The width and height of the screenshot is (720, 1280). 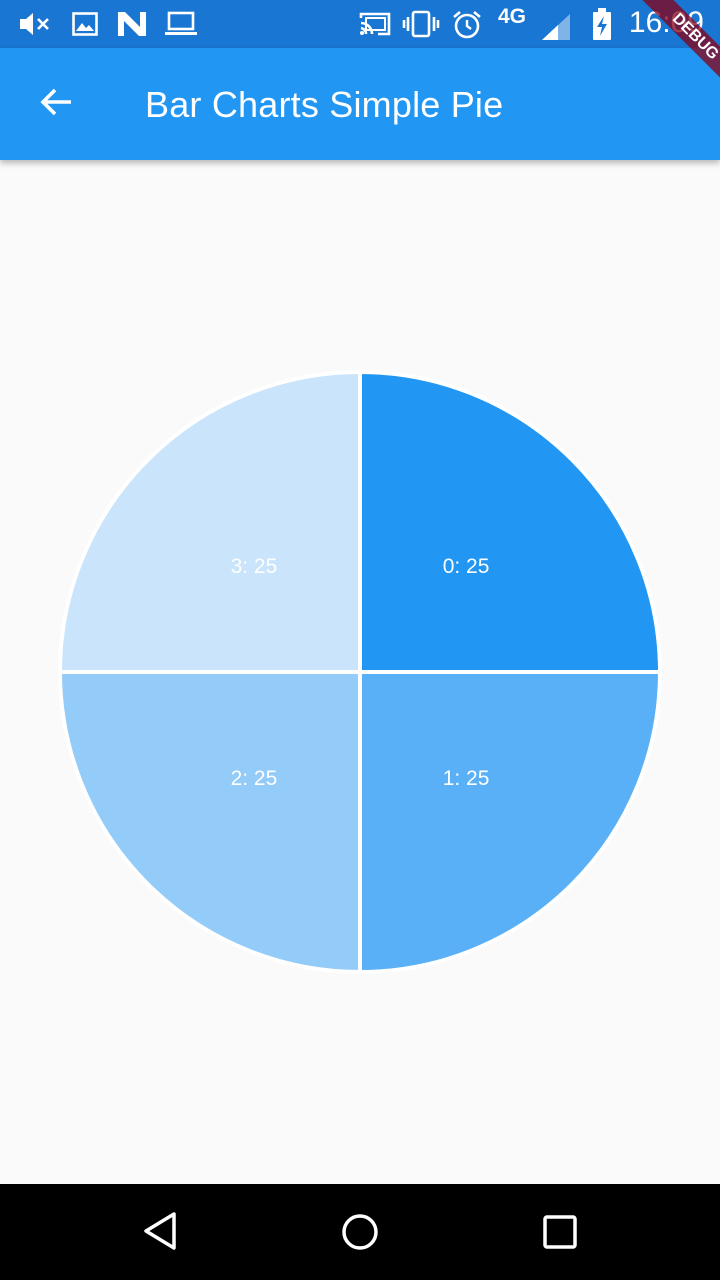 I want to click on arrow-back-icon, so click(x=56, y=104).